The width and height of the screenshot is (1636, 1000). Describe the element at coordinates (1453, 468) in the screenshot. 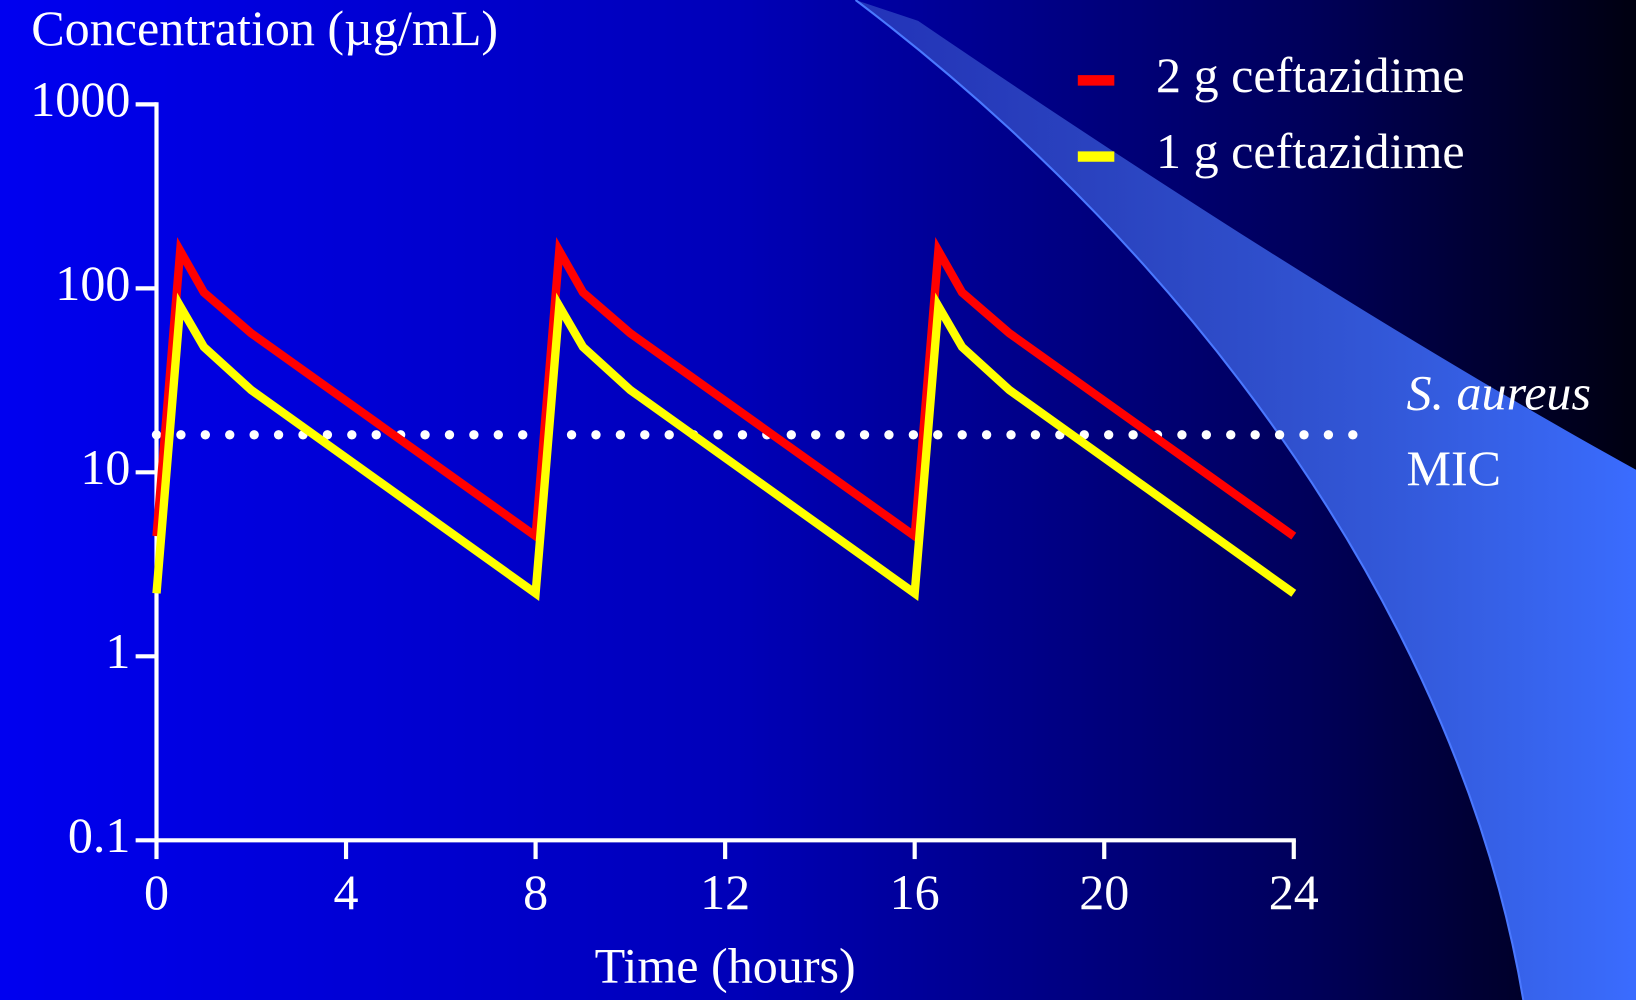

I see `reference-label: MIC` at that location.